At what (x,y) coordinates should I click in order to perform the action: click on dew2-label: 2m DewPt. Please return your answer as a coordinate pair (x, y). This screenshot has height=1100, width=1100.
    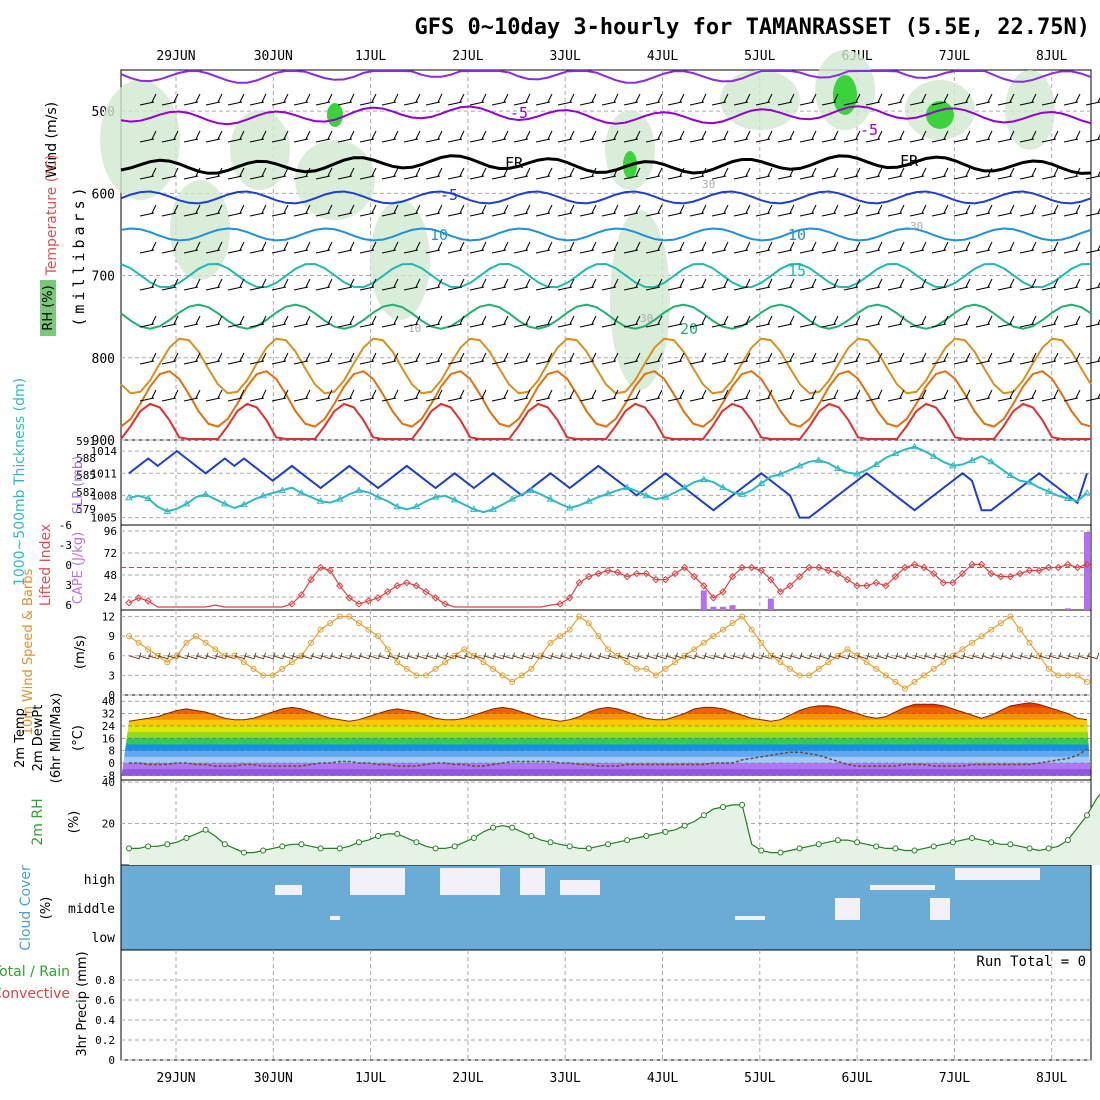
    Looking at the image, I should click on (38, 738).